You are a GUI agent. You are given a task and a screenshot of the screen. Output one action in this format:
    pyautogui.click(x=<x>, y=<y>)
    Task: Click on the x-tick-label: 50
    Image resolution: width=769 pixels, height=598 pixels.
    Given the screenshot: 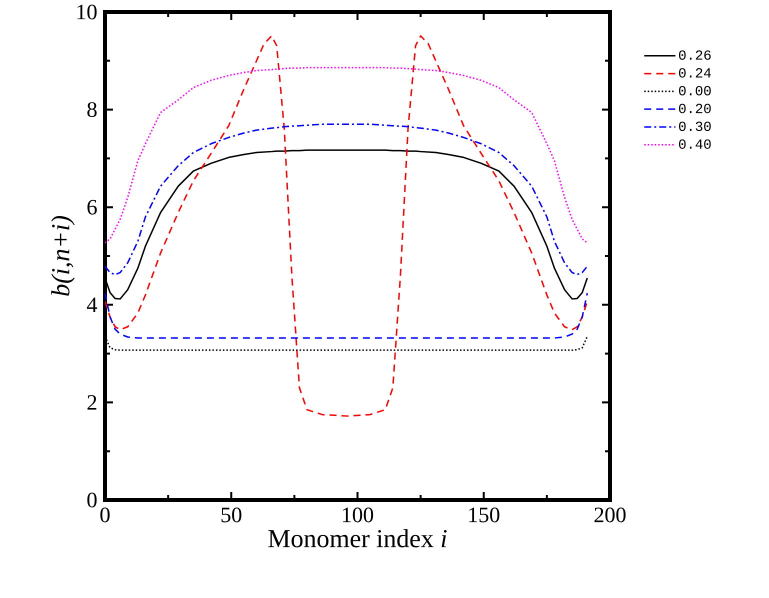 What is the action you would take?
    pyautogui.click(x=232, y=515)
    